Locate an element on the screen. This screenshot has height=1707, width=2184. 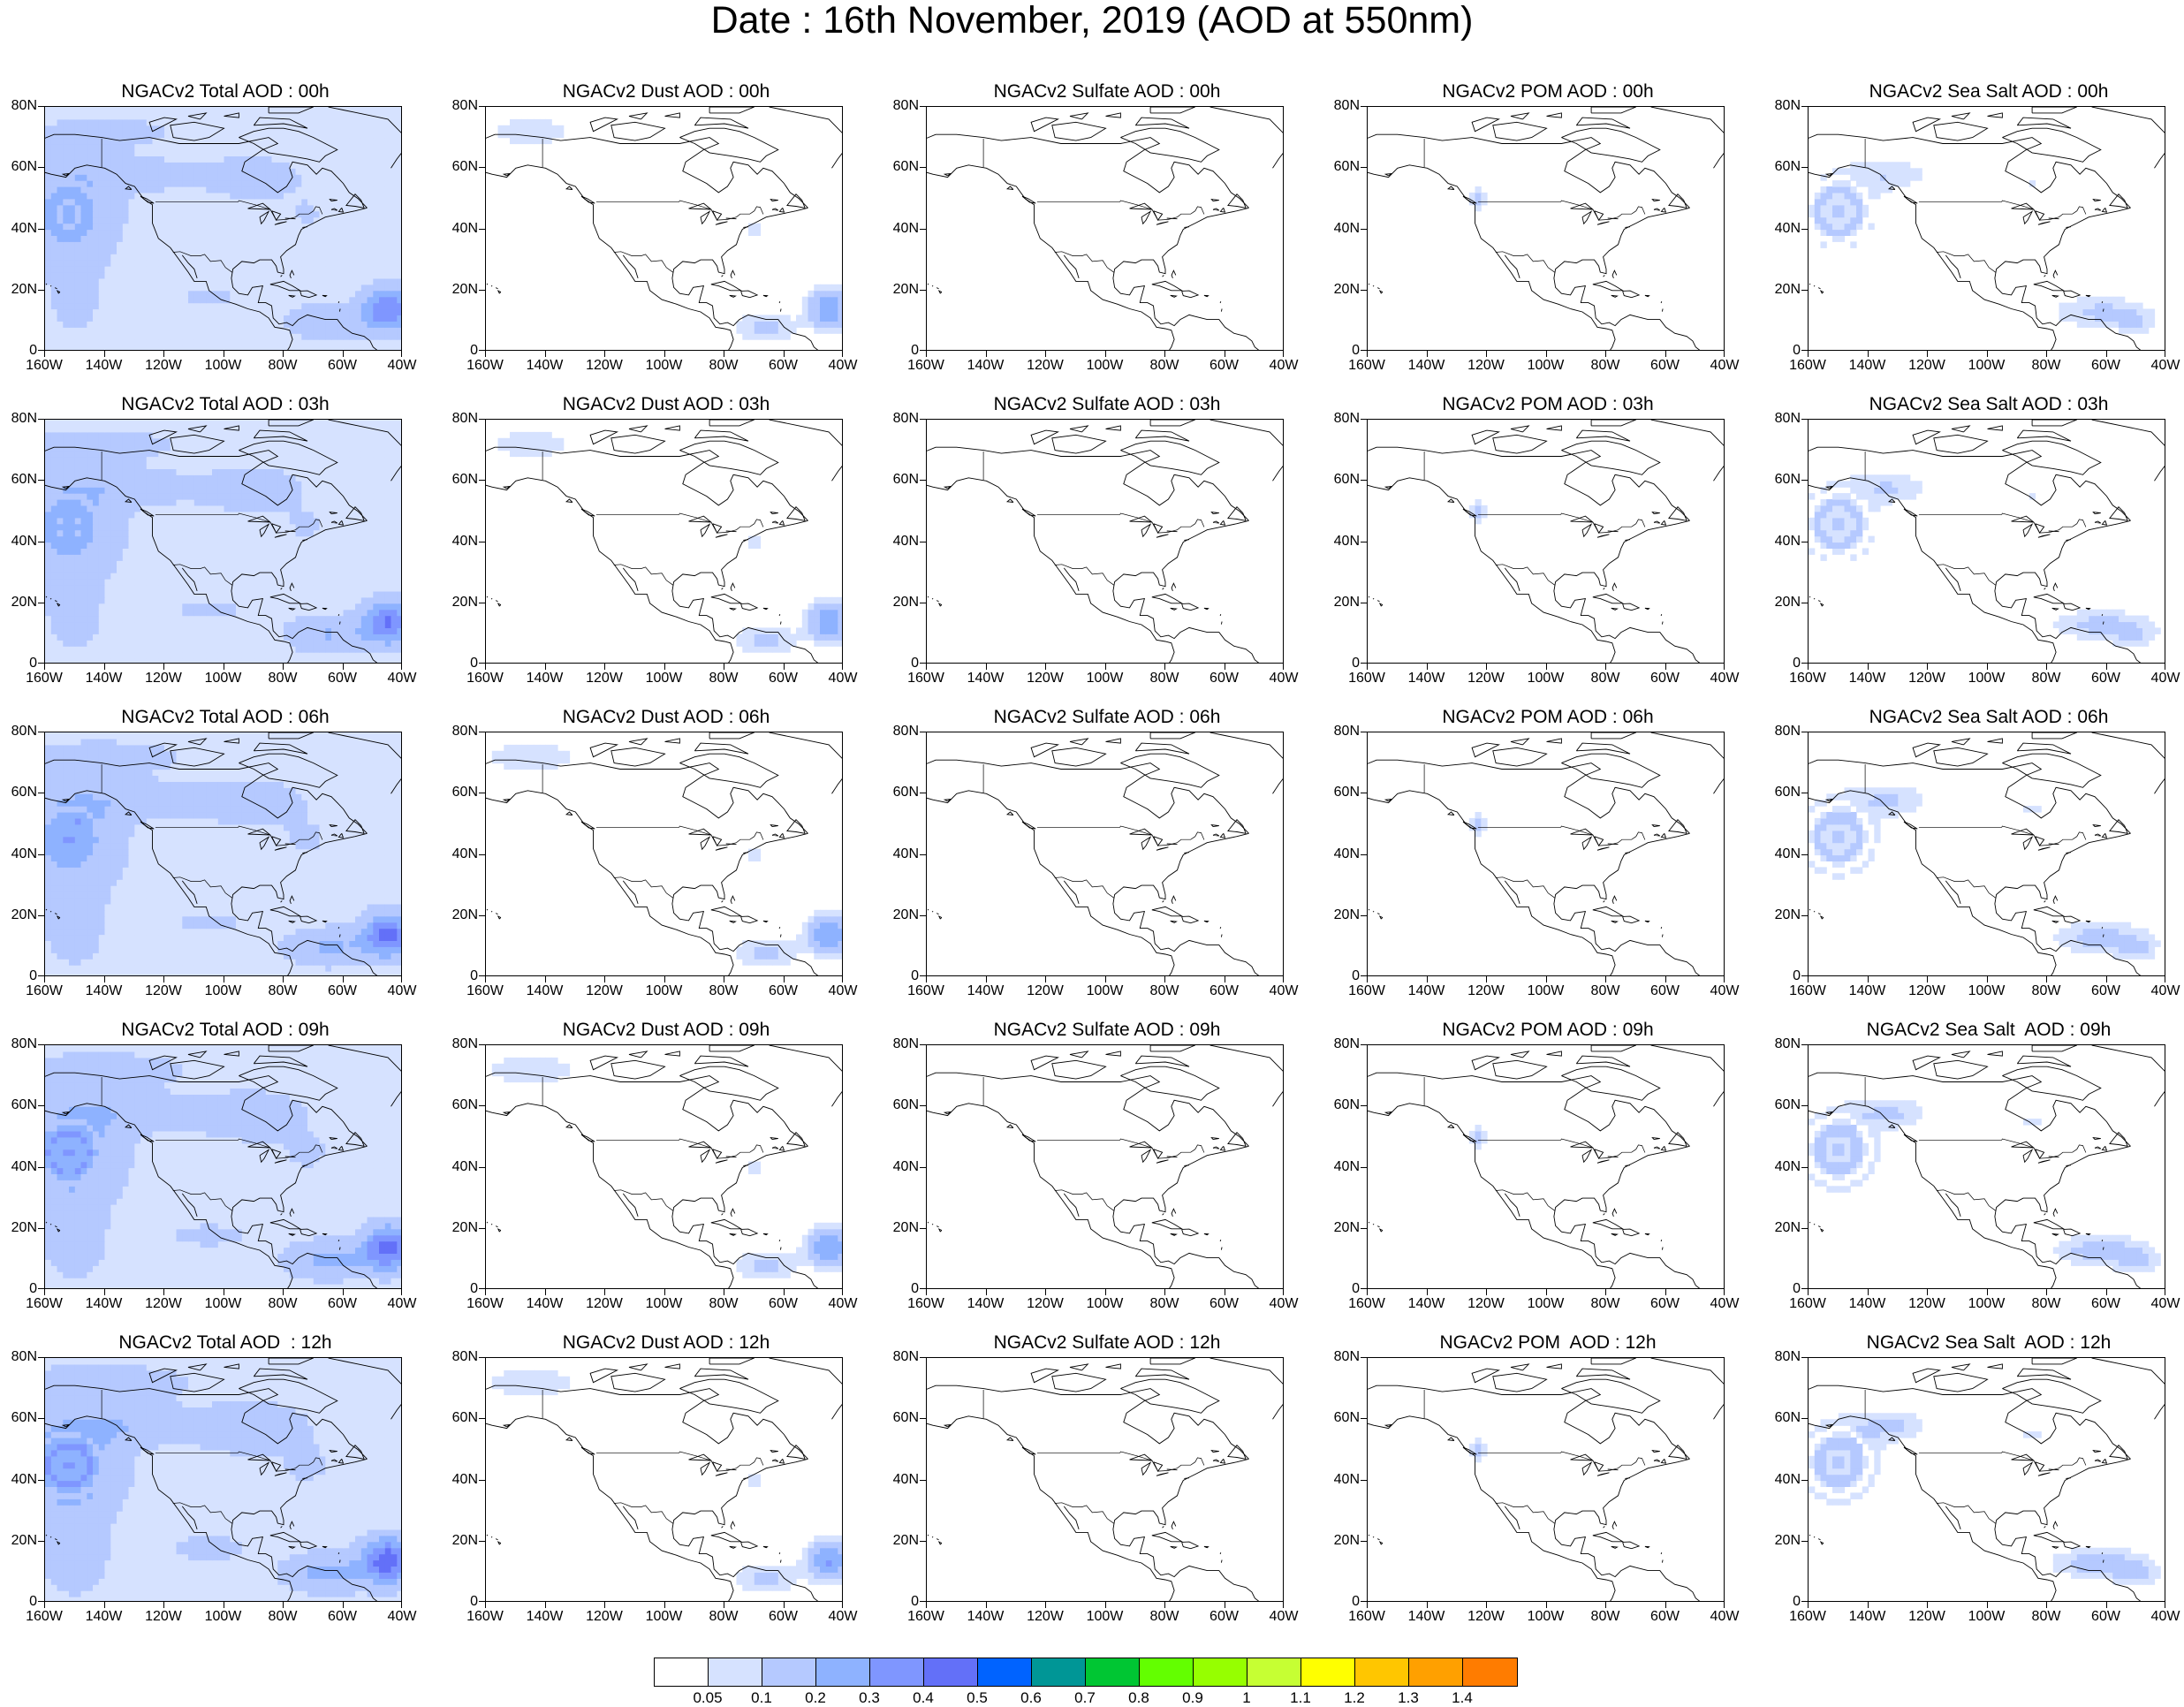
colorbar-label: 0.6 is located at coordinates (1031, 1698).